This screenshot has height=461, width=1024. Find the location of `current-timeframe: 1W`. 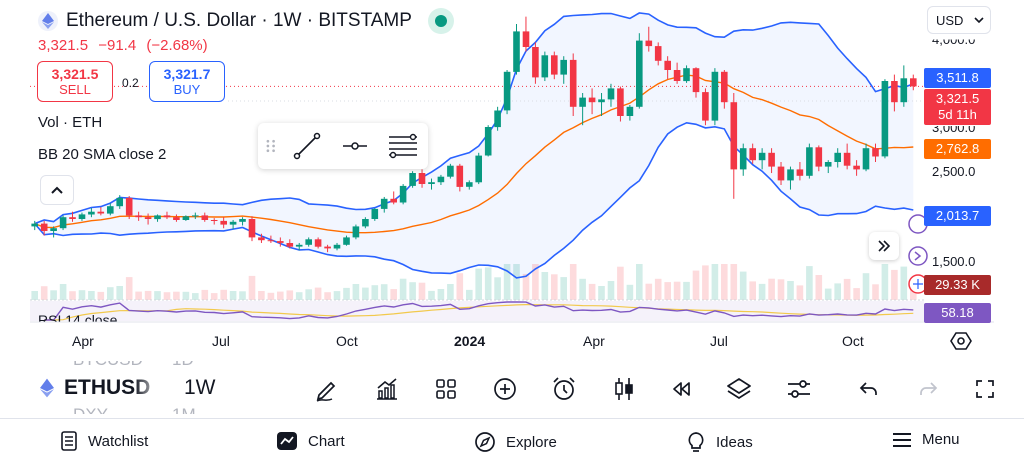

current-timeframe: 1W is located at coordinates (200, 387).